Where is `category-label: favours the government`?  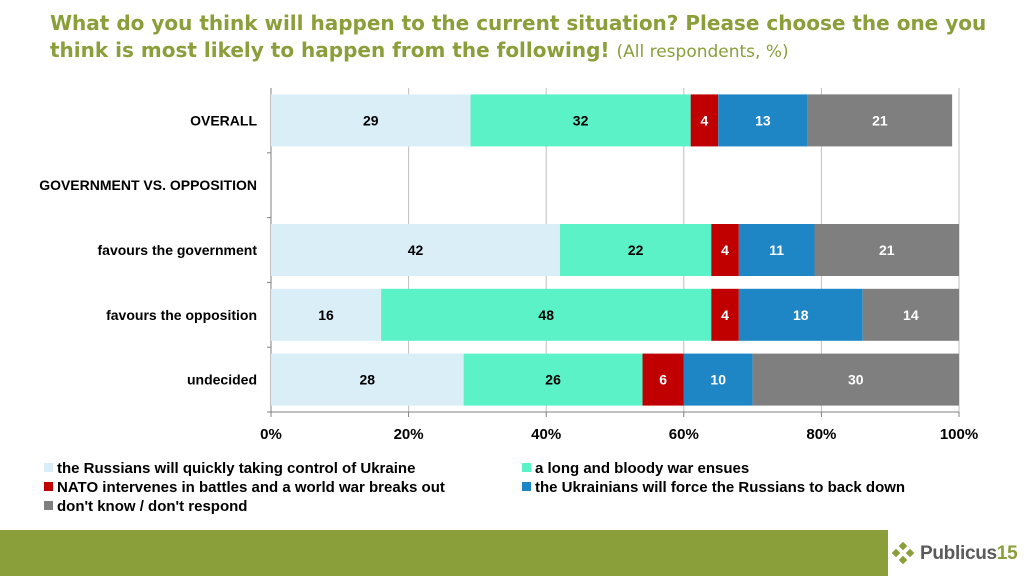
category-label: favours the government is located at coordinates (178, 250).